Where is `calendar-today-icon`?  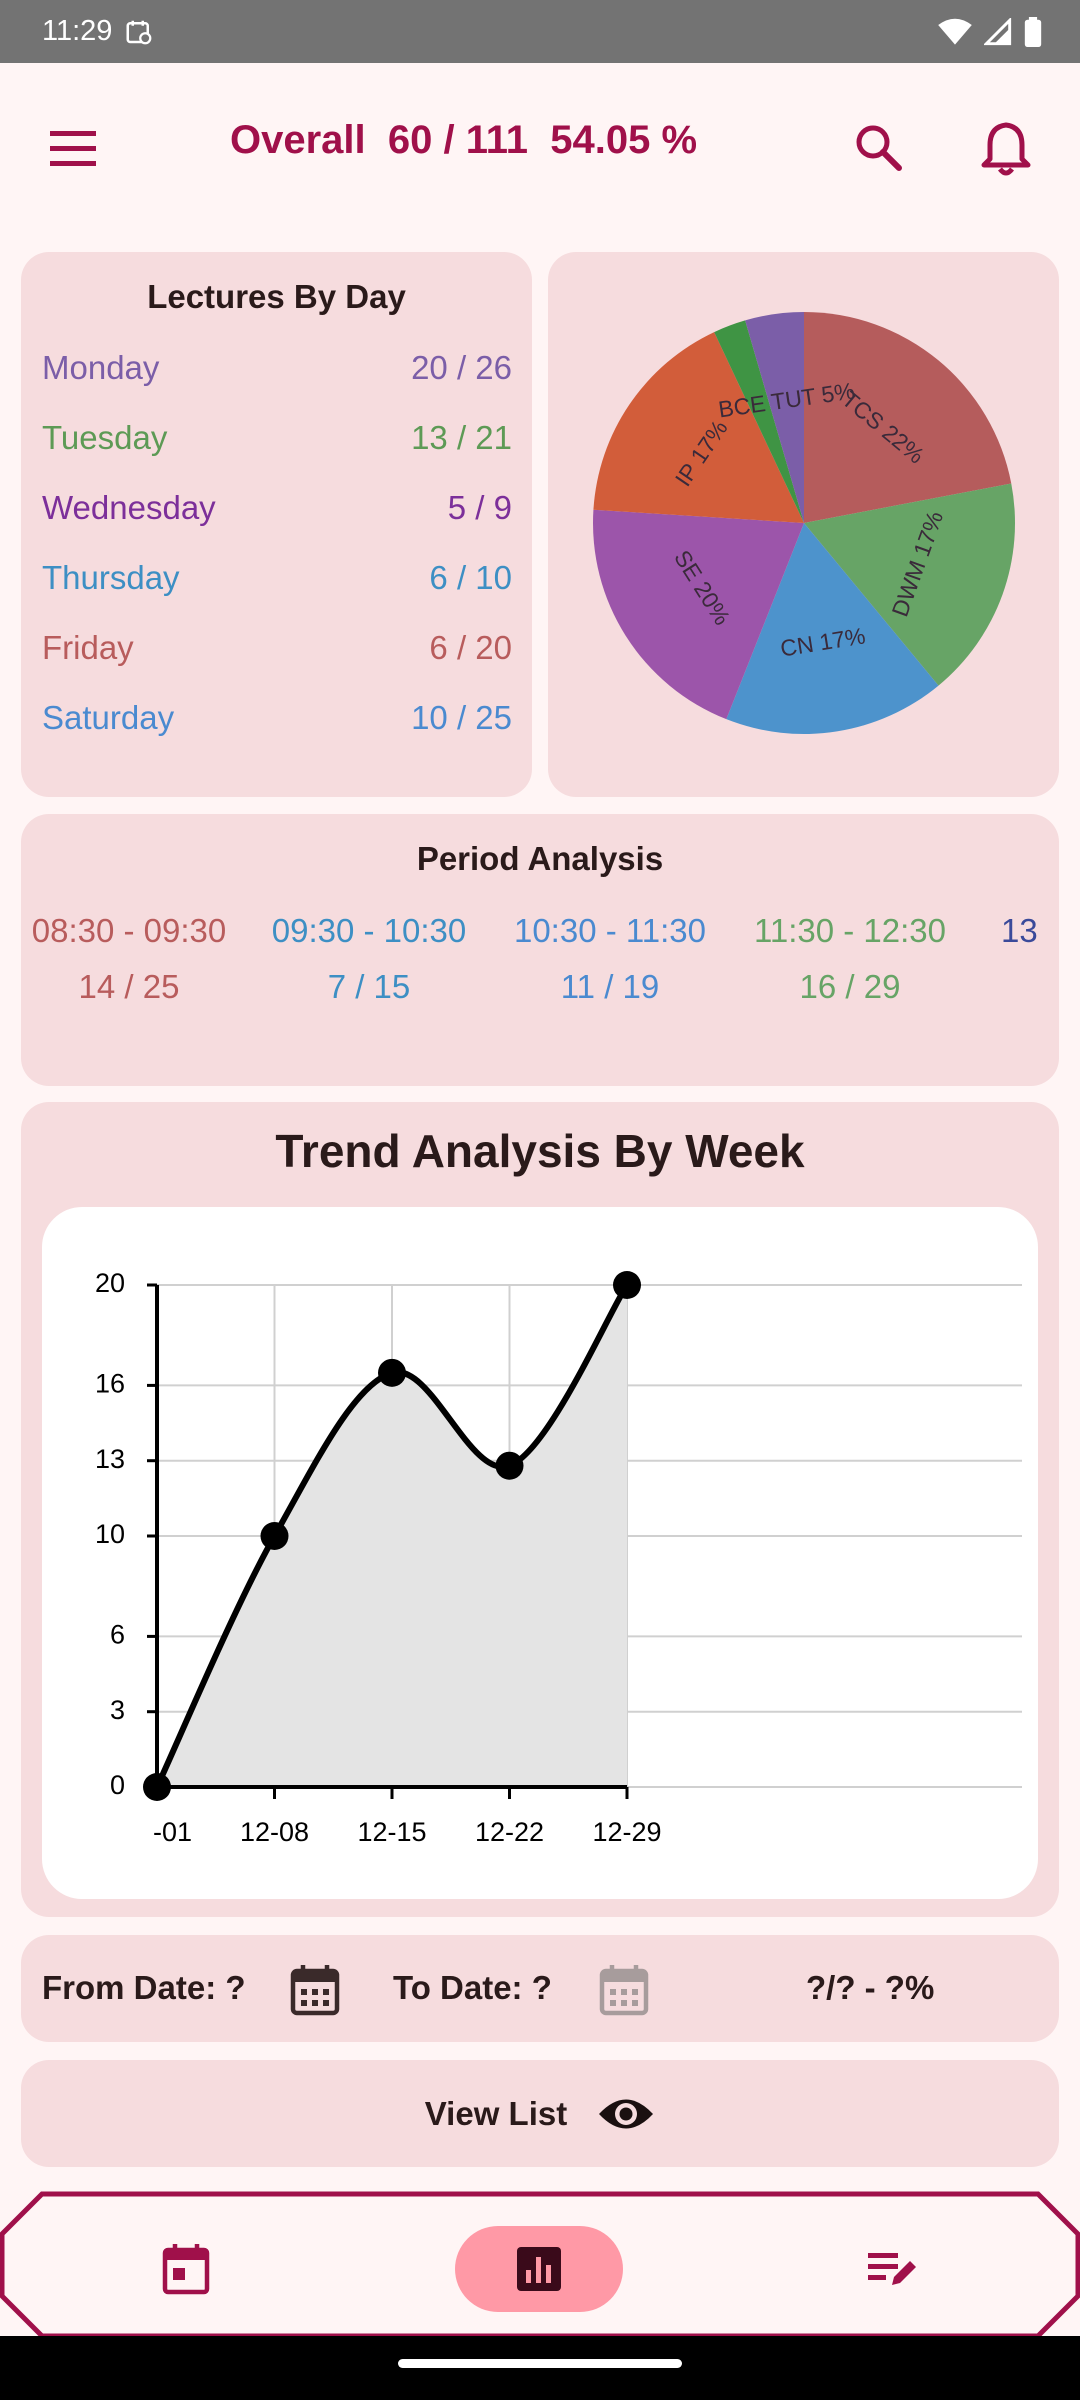 calendar-today-icon is located at coordinates (186, 2269).